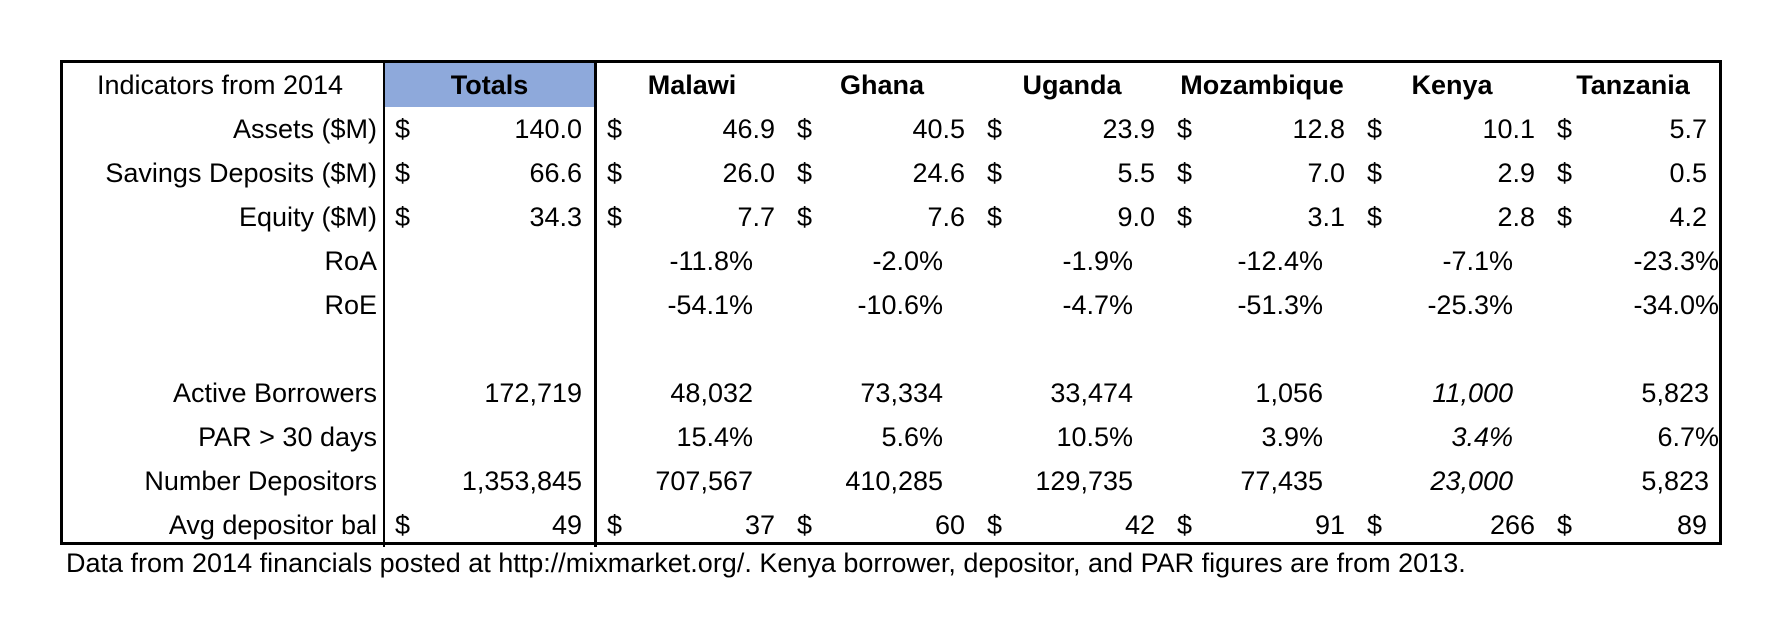 This screenshot has height=623, width=1773. Describe the element at coordinates (1477, 261) in the screenshot. I see `cell-value: -7.1%` at that location.